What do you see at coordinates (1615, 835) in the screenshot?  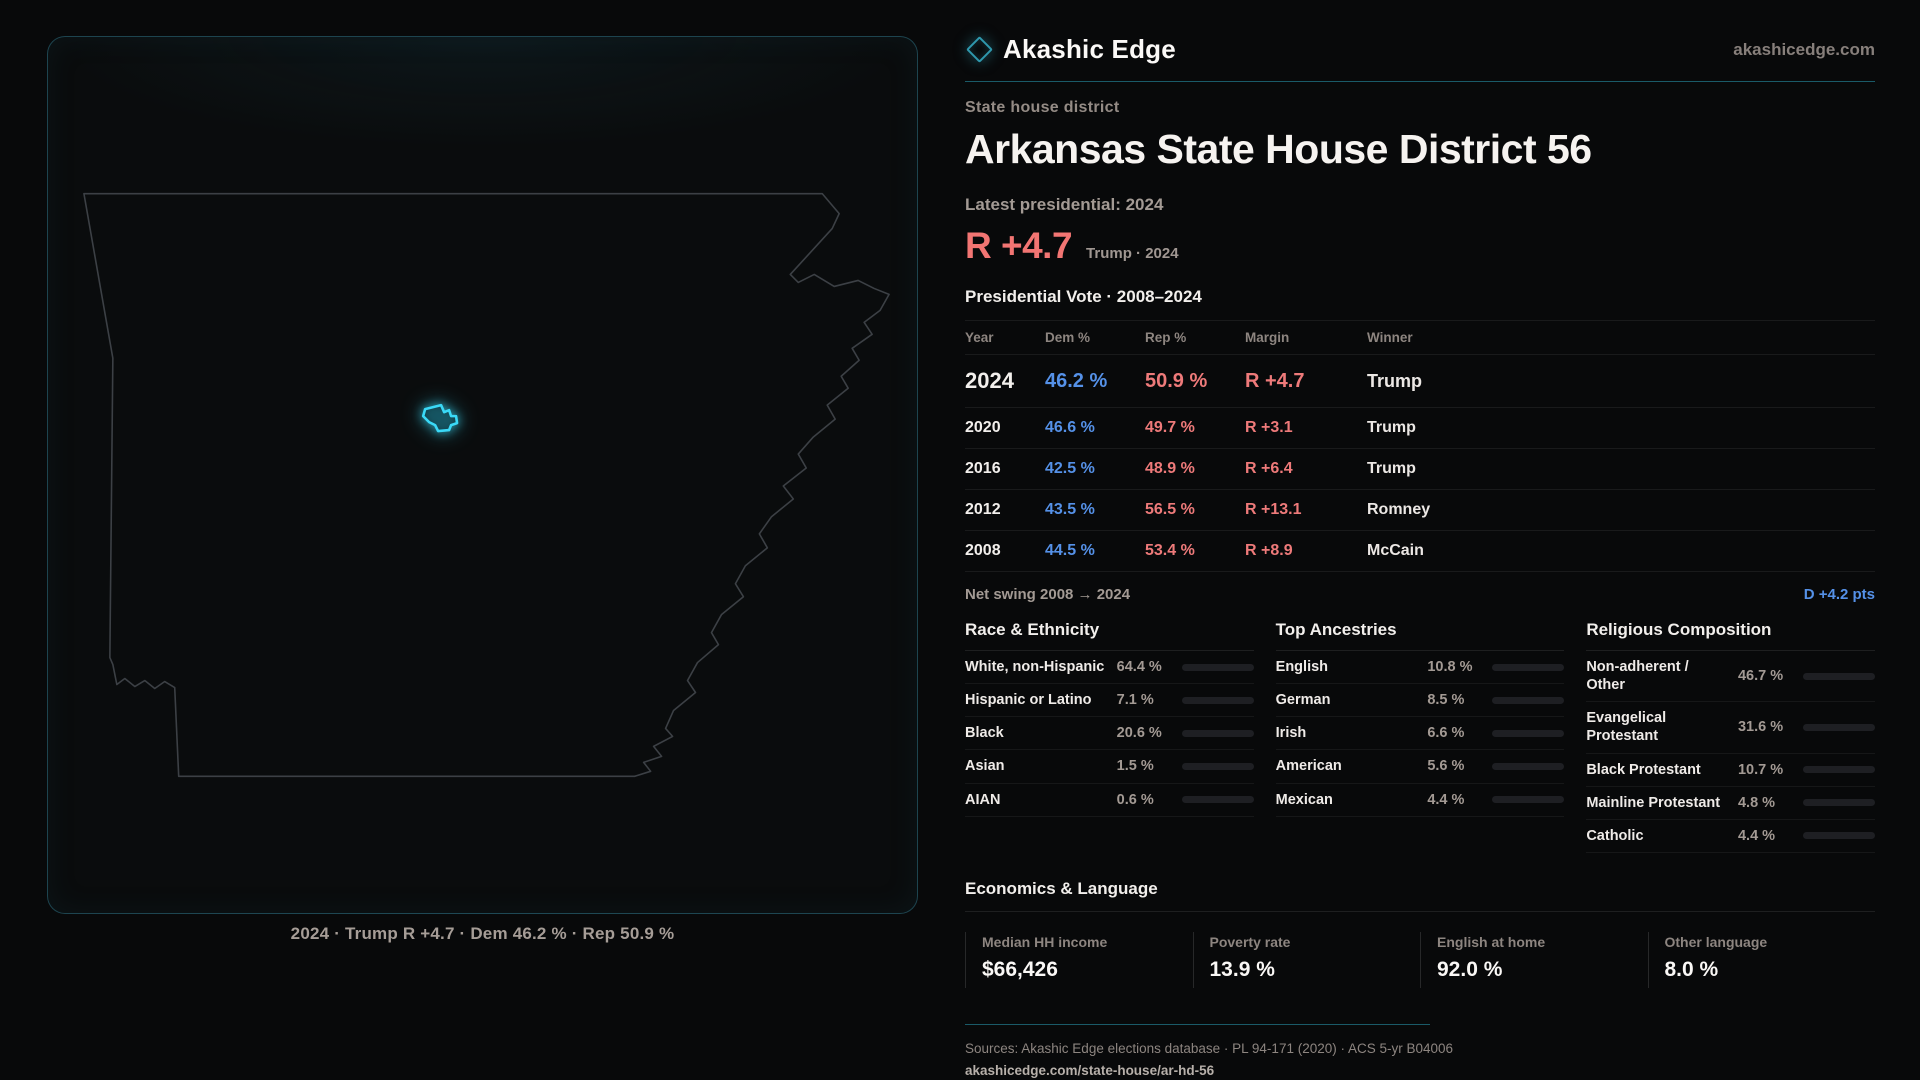 I see `demo-label: Catholic` at bounding box center [1615, 835].